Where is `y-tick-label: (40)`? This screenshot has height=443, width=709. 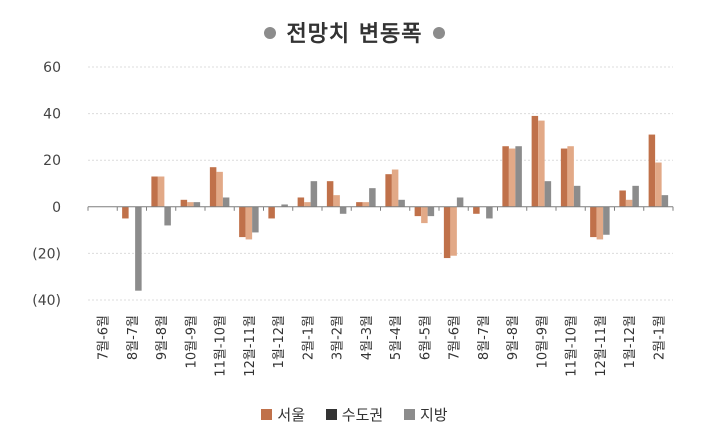 y-tick-label: (40) is located at coordinates (46, 301).